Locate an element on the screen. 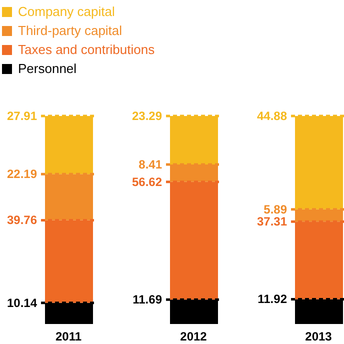 The image size is (344, 344). data-label: 23.29 is located at coordinates (147, 116).